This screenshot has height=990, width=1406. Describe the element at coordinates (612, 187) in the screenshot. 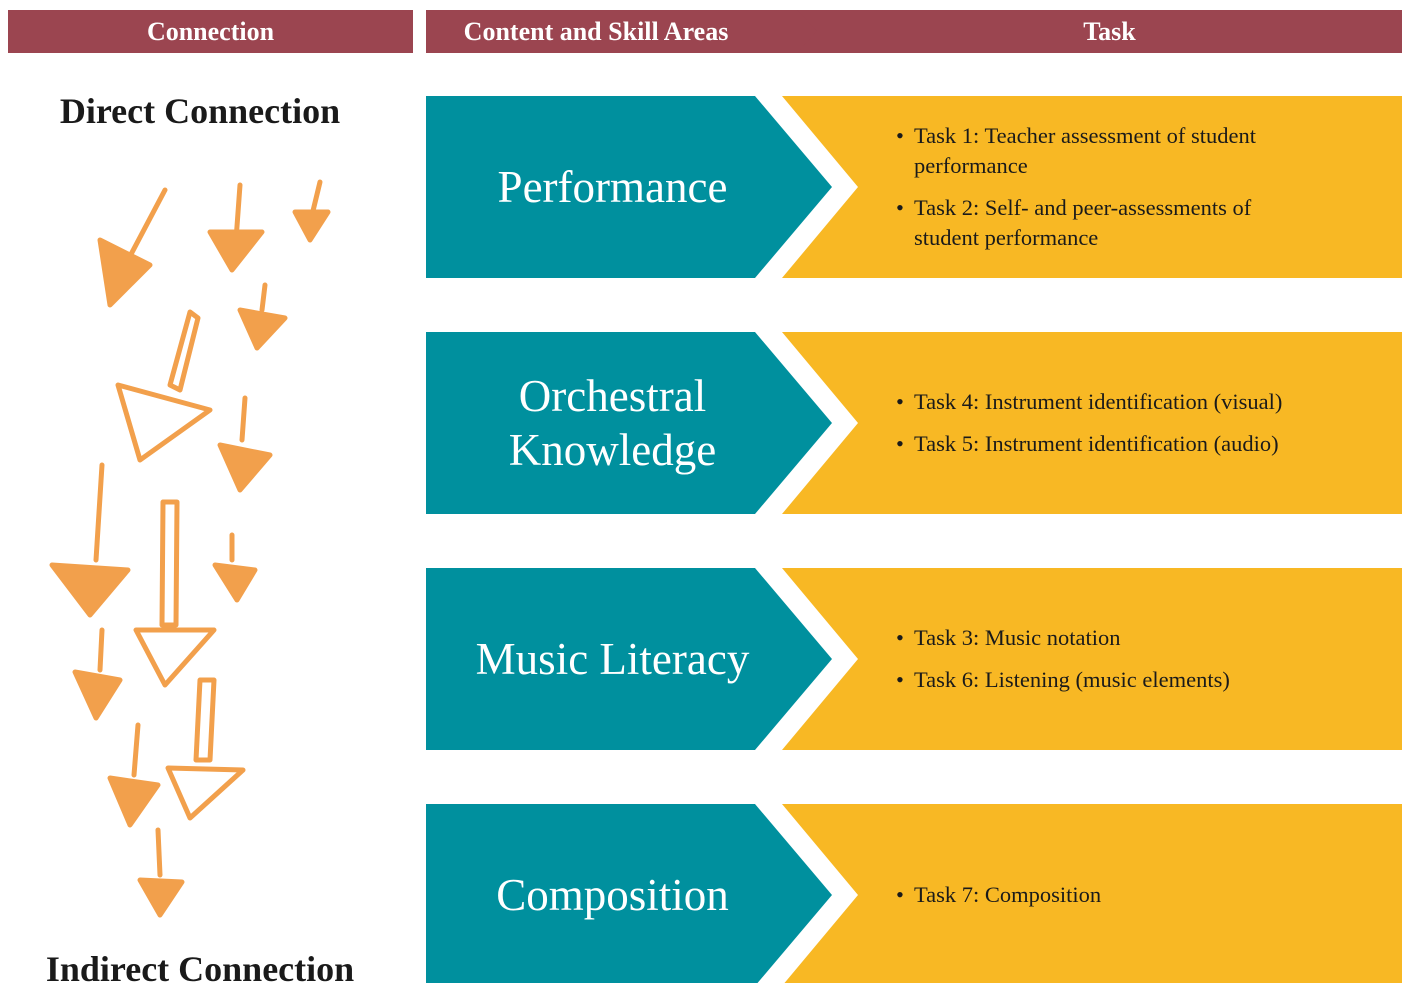

I see `area-label: Performance` at that location.